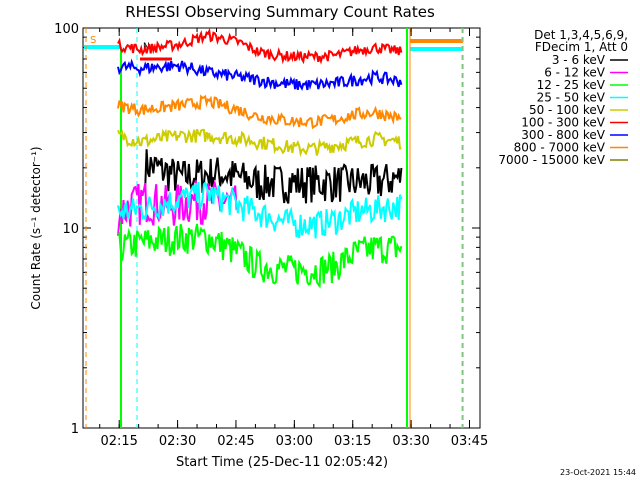 The width and height of the screenshot is (640, 480). Describe the element at coordinates (575, 73) in the screenshot. I see `legend-label: 6 - 12 keV` at that location.